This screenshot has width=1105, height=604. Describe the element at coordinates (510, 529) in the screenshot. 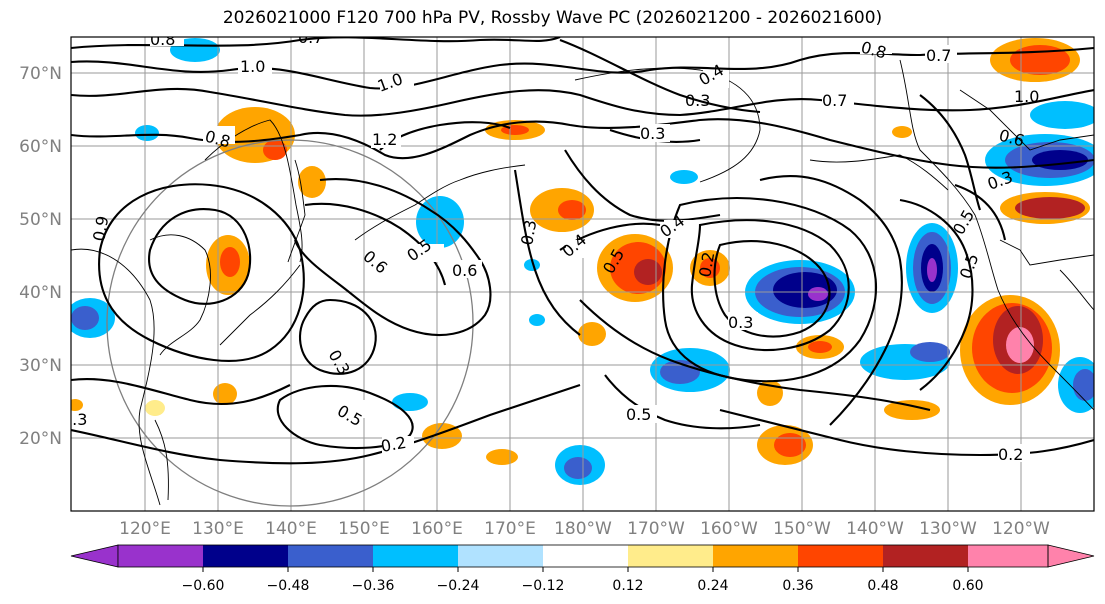

I see `lon-label: 170°E` at that location.